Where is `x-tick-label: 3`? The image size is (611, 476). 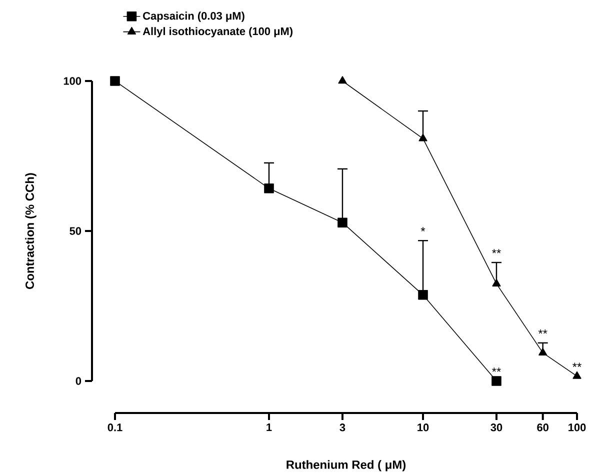 x-tick-label: 3 is located at coordinates (343, 428).